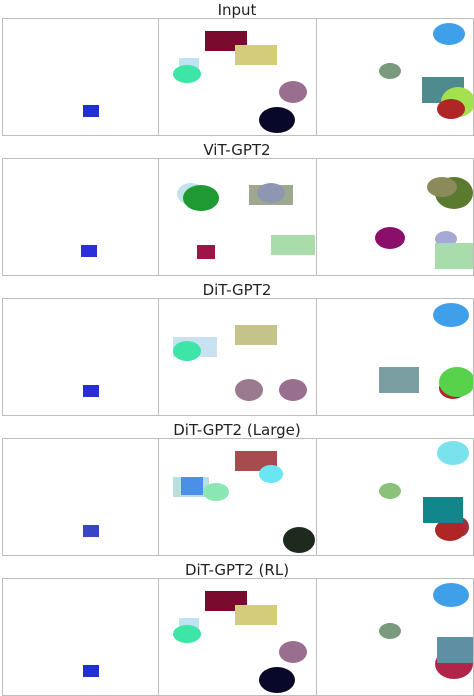  What do you see at coordinates (237, 10) in the screenshot?
I see `section-title: Input` at bounding box center [237, 10].